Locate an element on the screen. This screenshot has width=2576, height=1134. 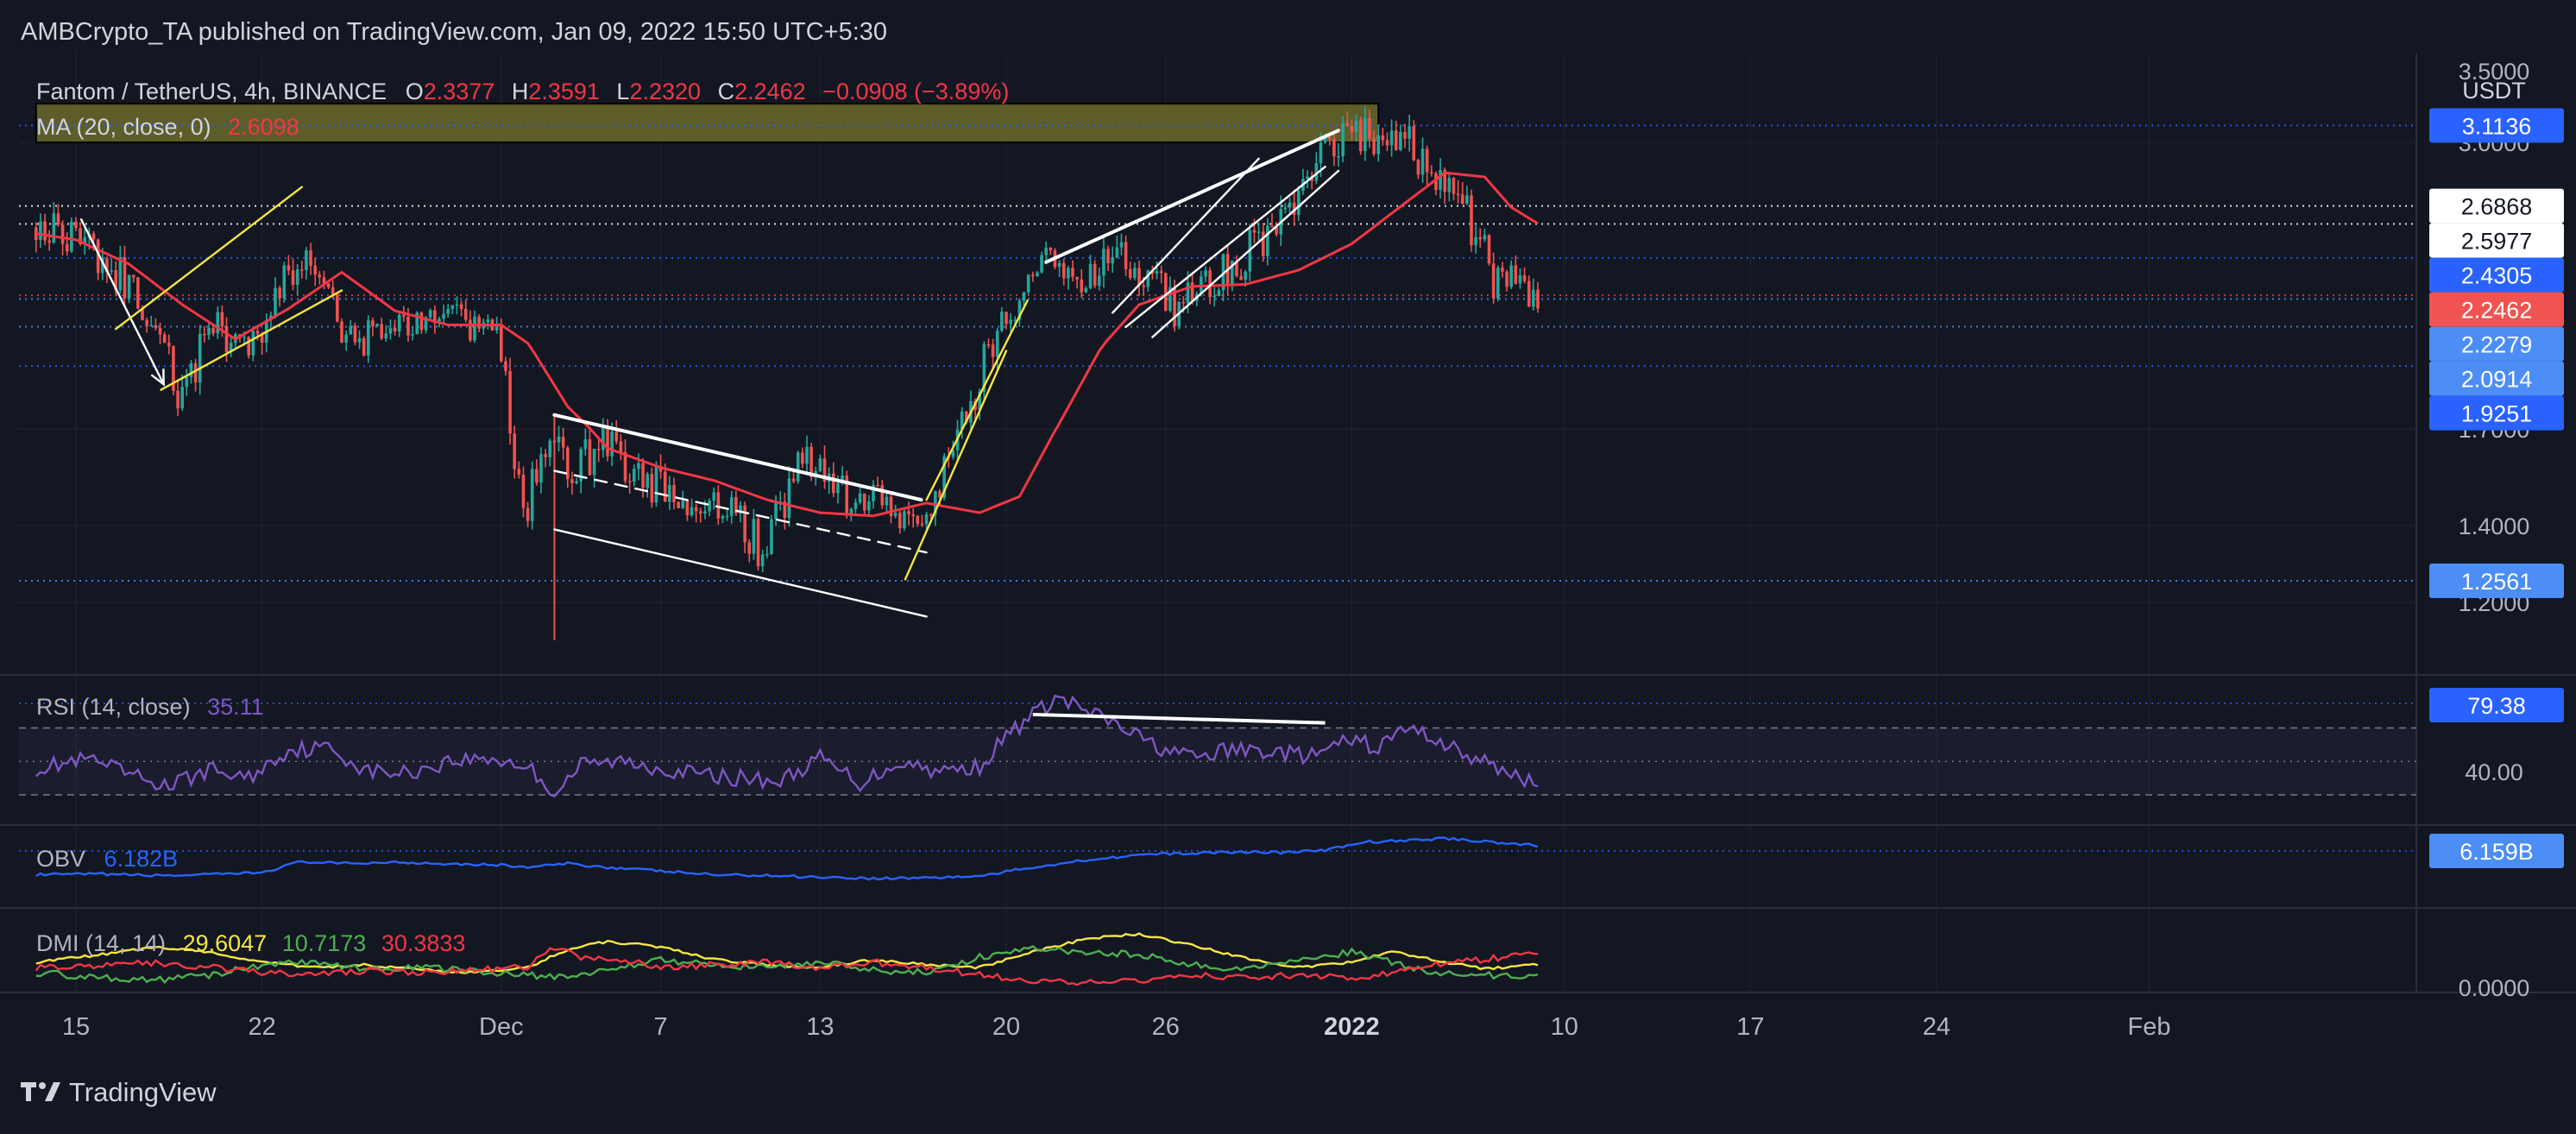
time-tick-Feb: Feb is located at coordinates (2148, 1027).